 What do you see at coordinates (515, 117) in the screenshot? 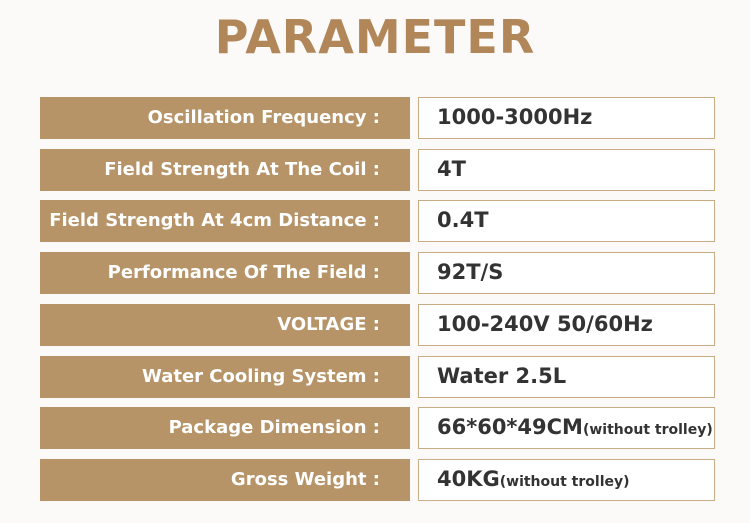
I see `value-text: 1000-3000Hz` at bounding box center [515, 117].